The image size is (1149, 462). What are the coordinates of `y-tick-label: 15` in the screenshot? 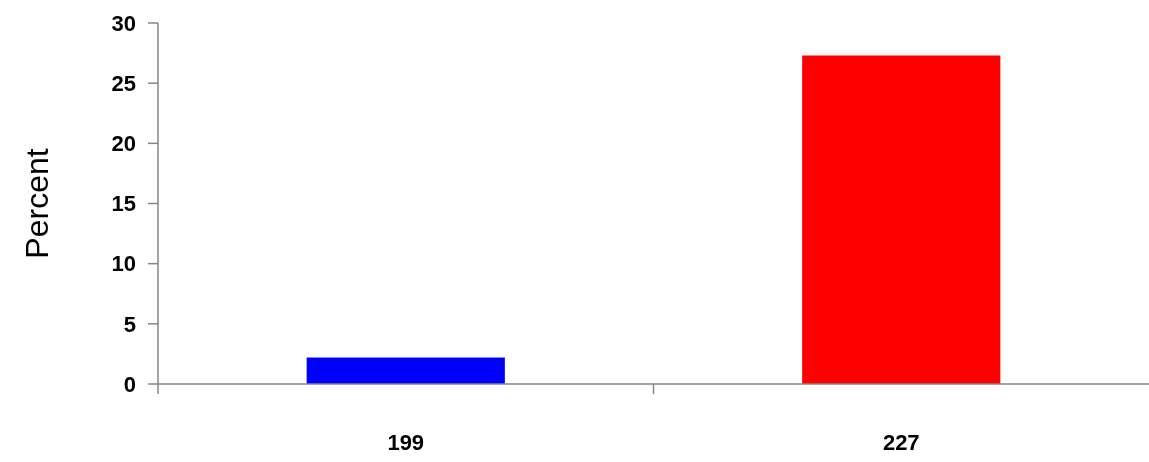 It's located at (123, 204).